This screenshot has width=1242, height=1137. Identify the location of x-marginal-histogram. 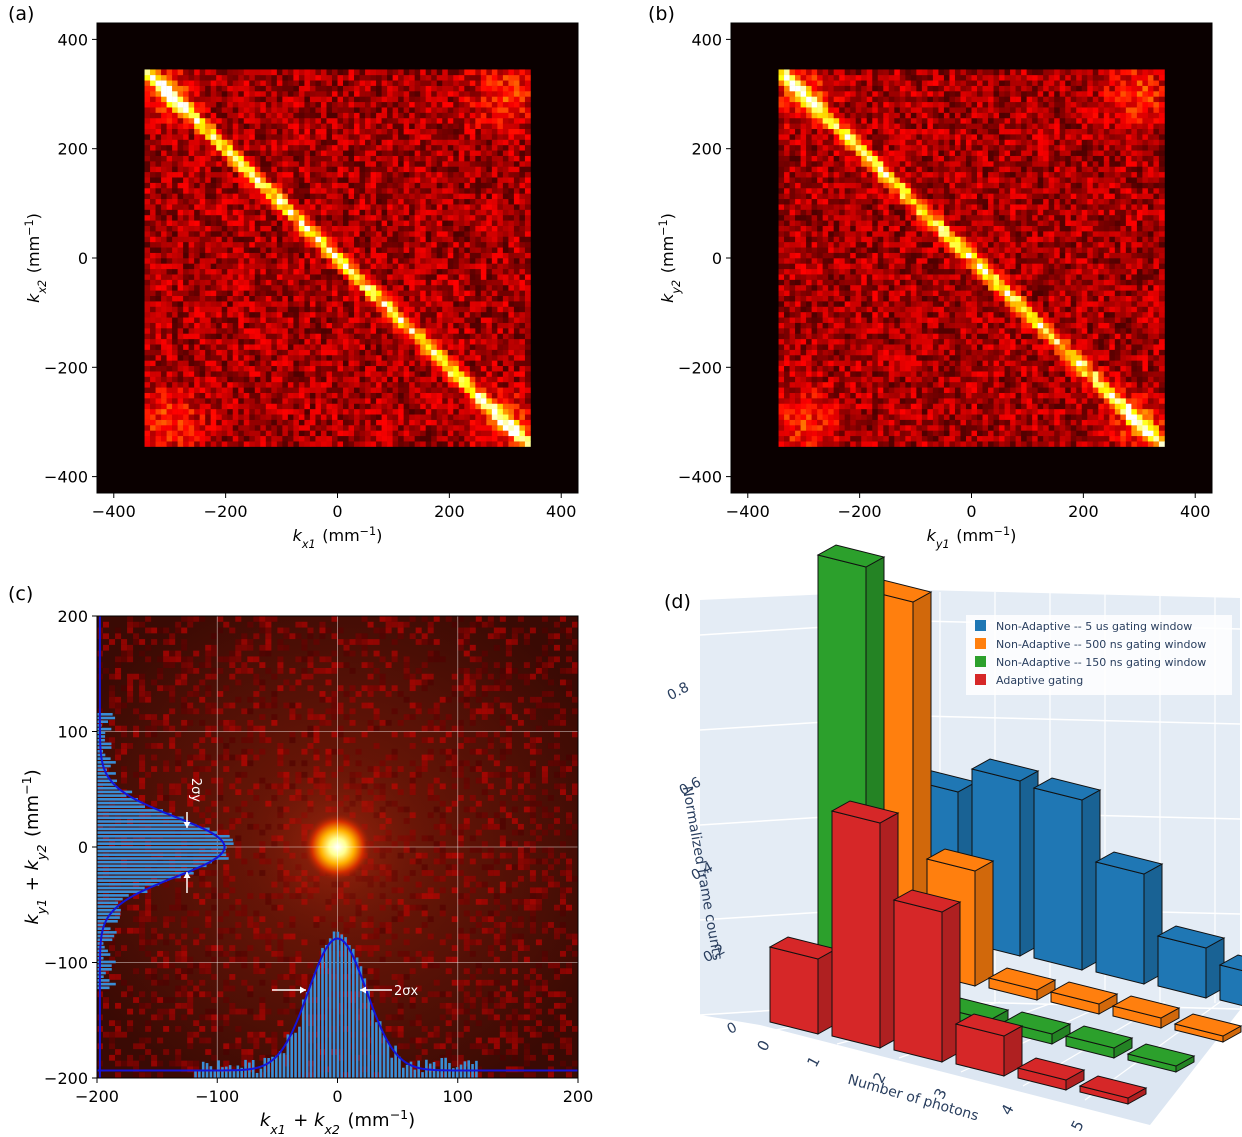
(336, 1004).